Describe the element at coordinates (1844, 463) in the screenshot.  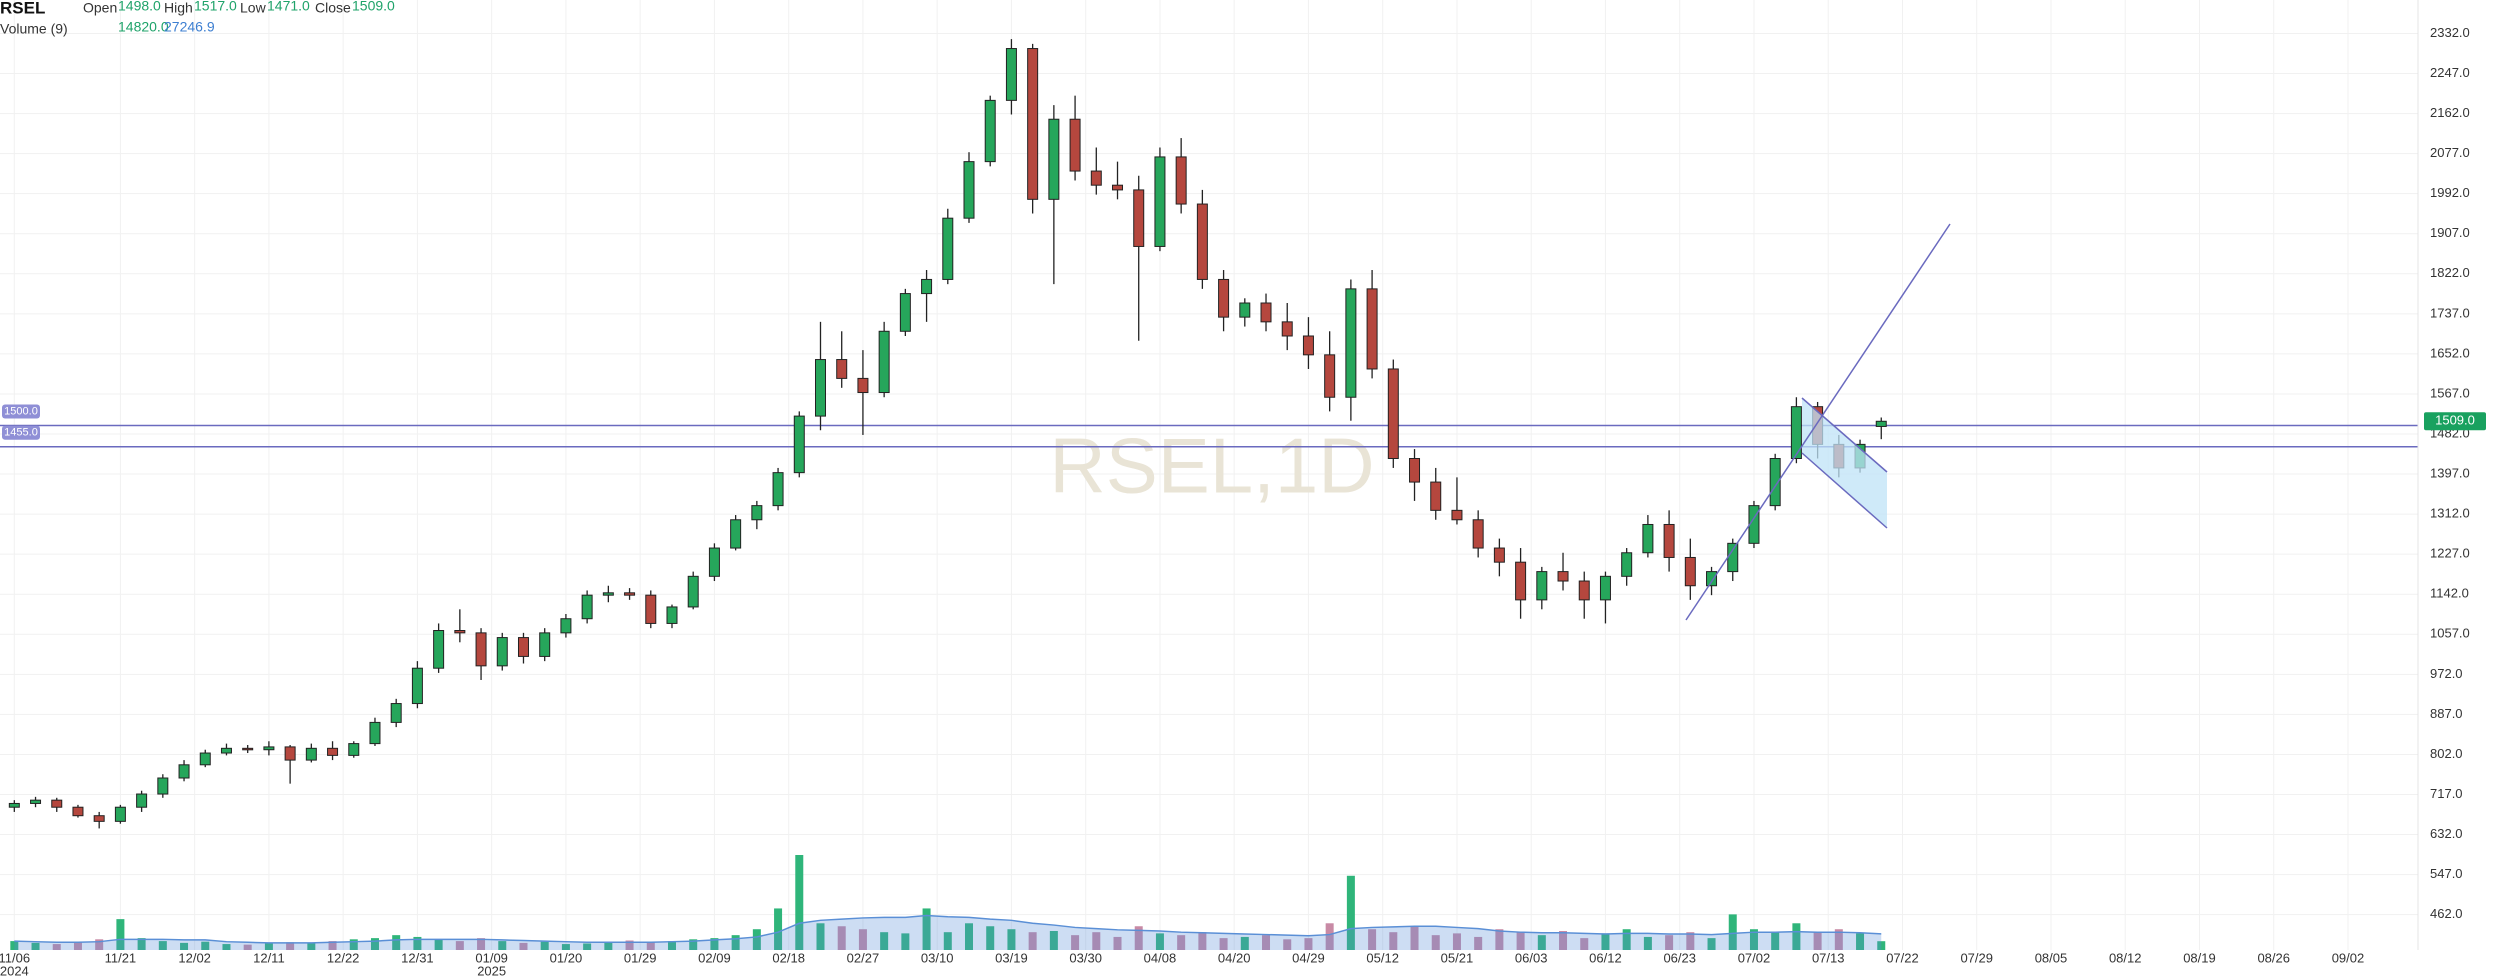
I see `channel-fill` at that location.